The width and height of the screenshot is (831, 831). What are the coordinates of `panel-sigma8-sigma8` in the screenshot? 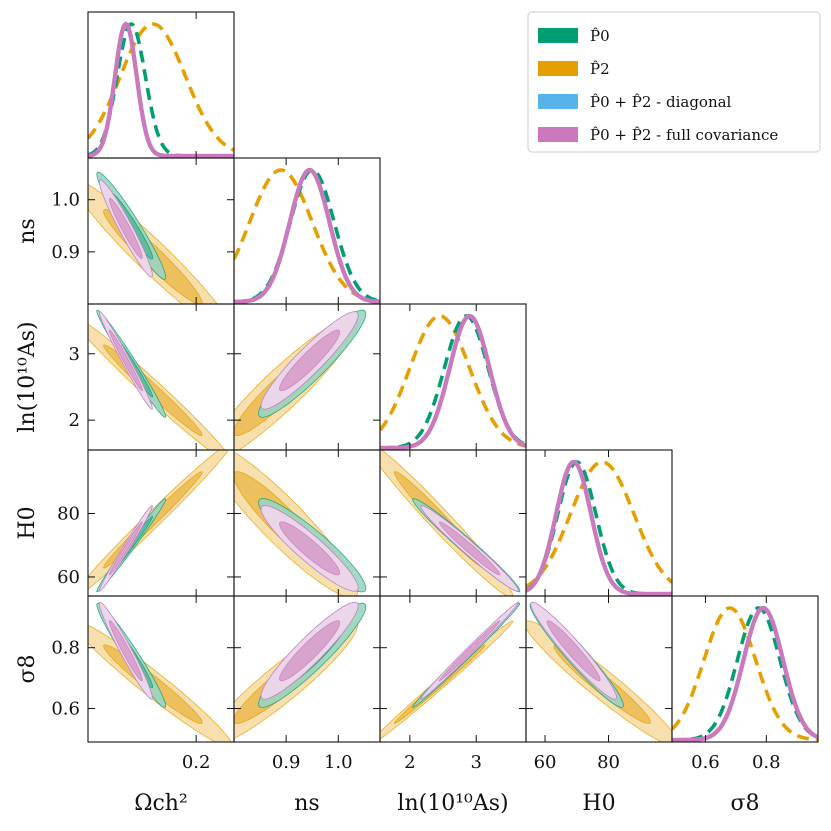 It's located at (745, 669).